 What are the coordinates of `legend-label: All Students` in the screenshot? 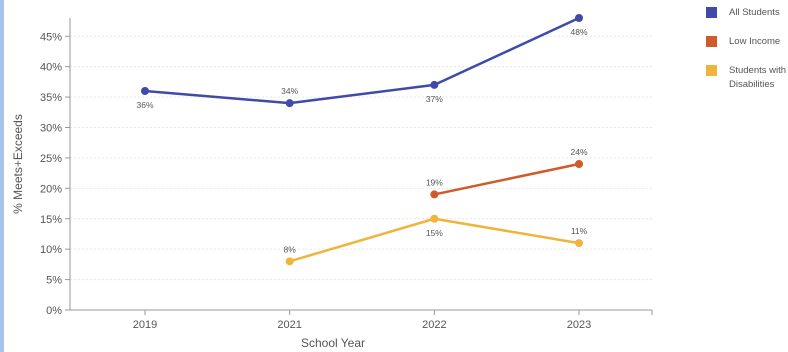 It's located at (754, 12).